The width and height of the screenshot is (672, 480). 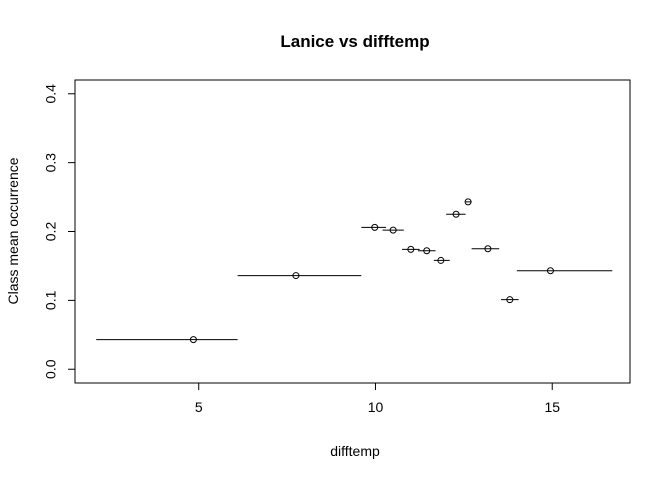 I want to click on y-axis-label: Class mean occurrence, so click(x=13, y=230).